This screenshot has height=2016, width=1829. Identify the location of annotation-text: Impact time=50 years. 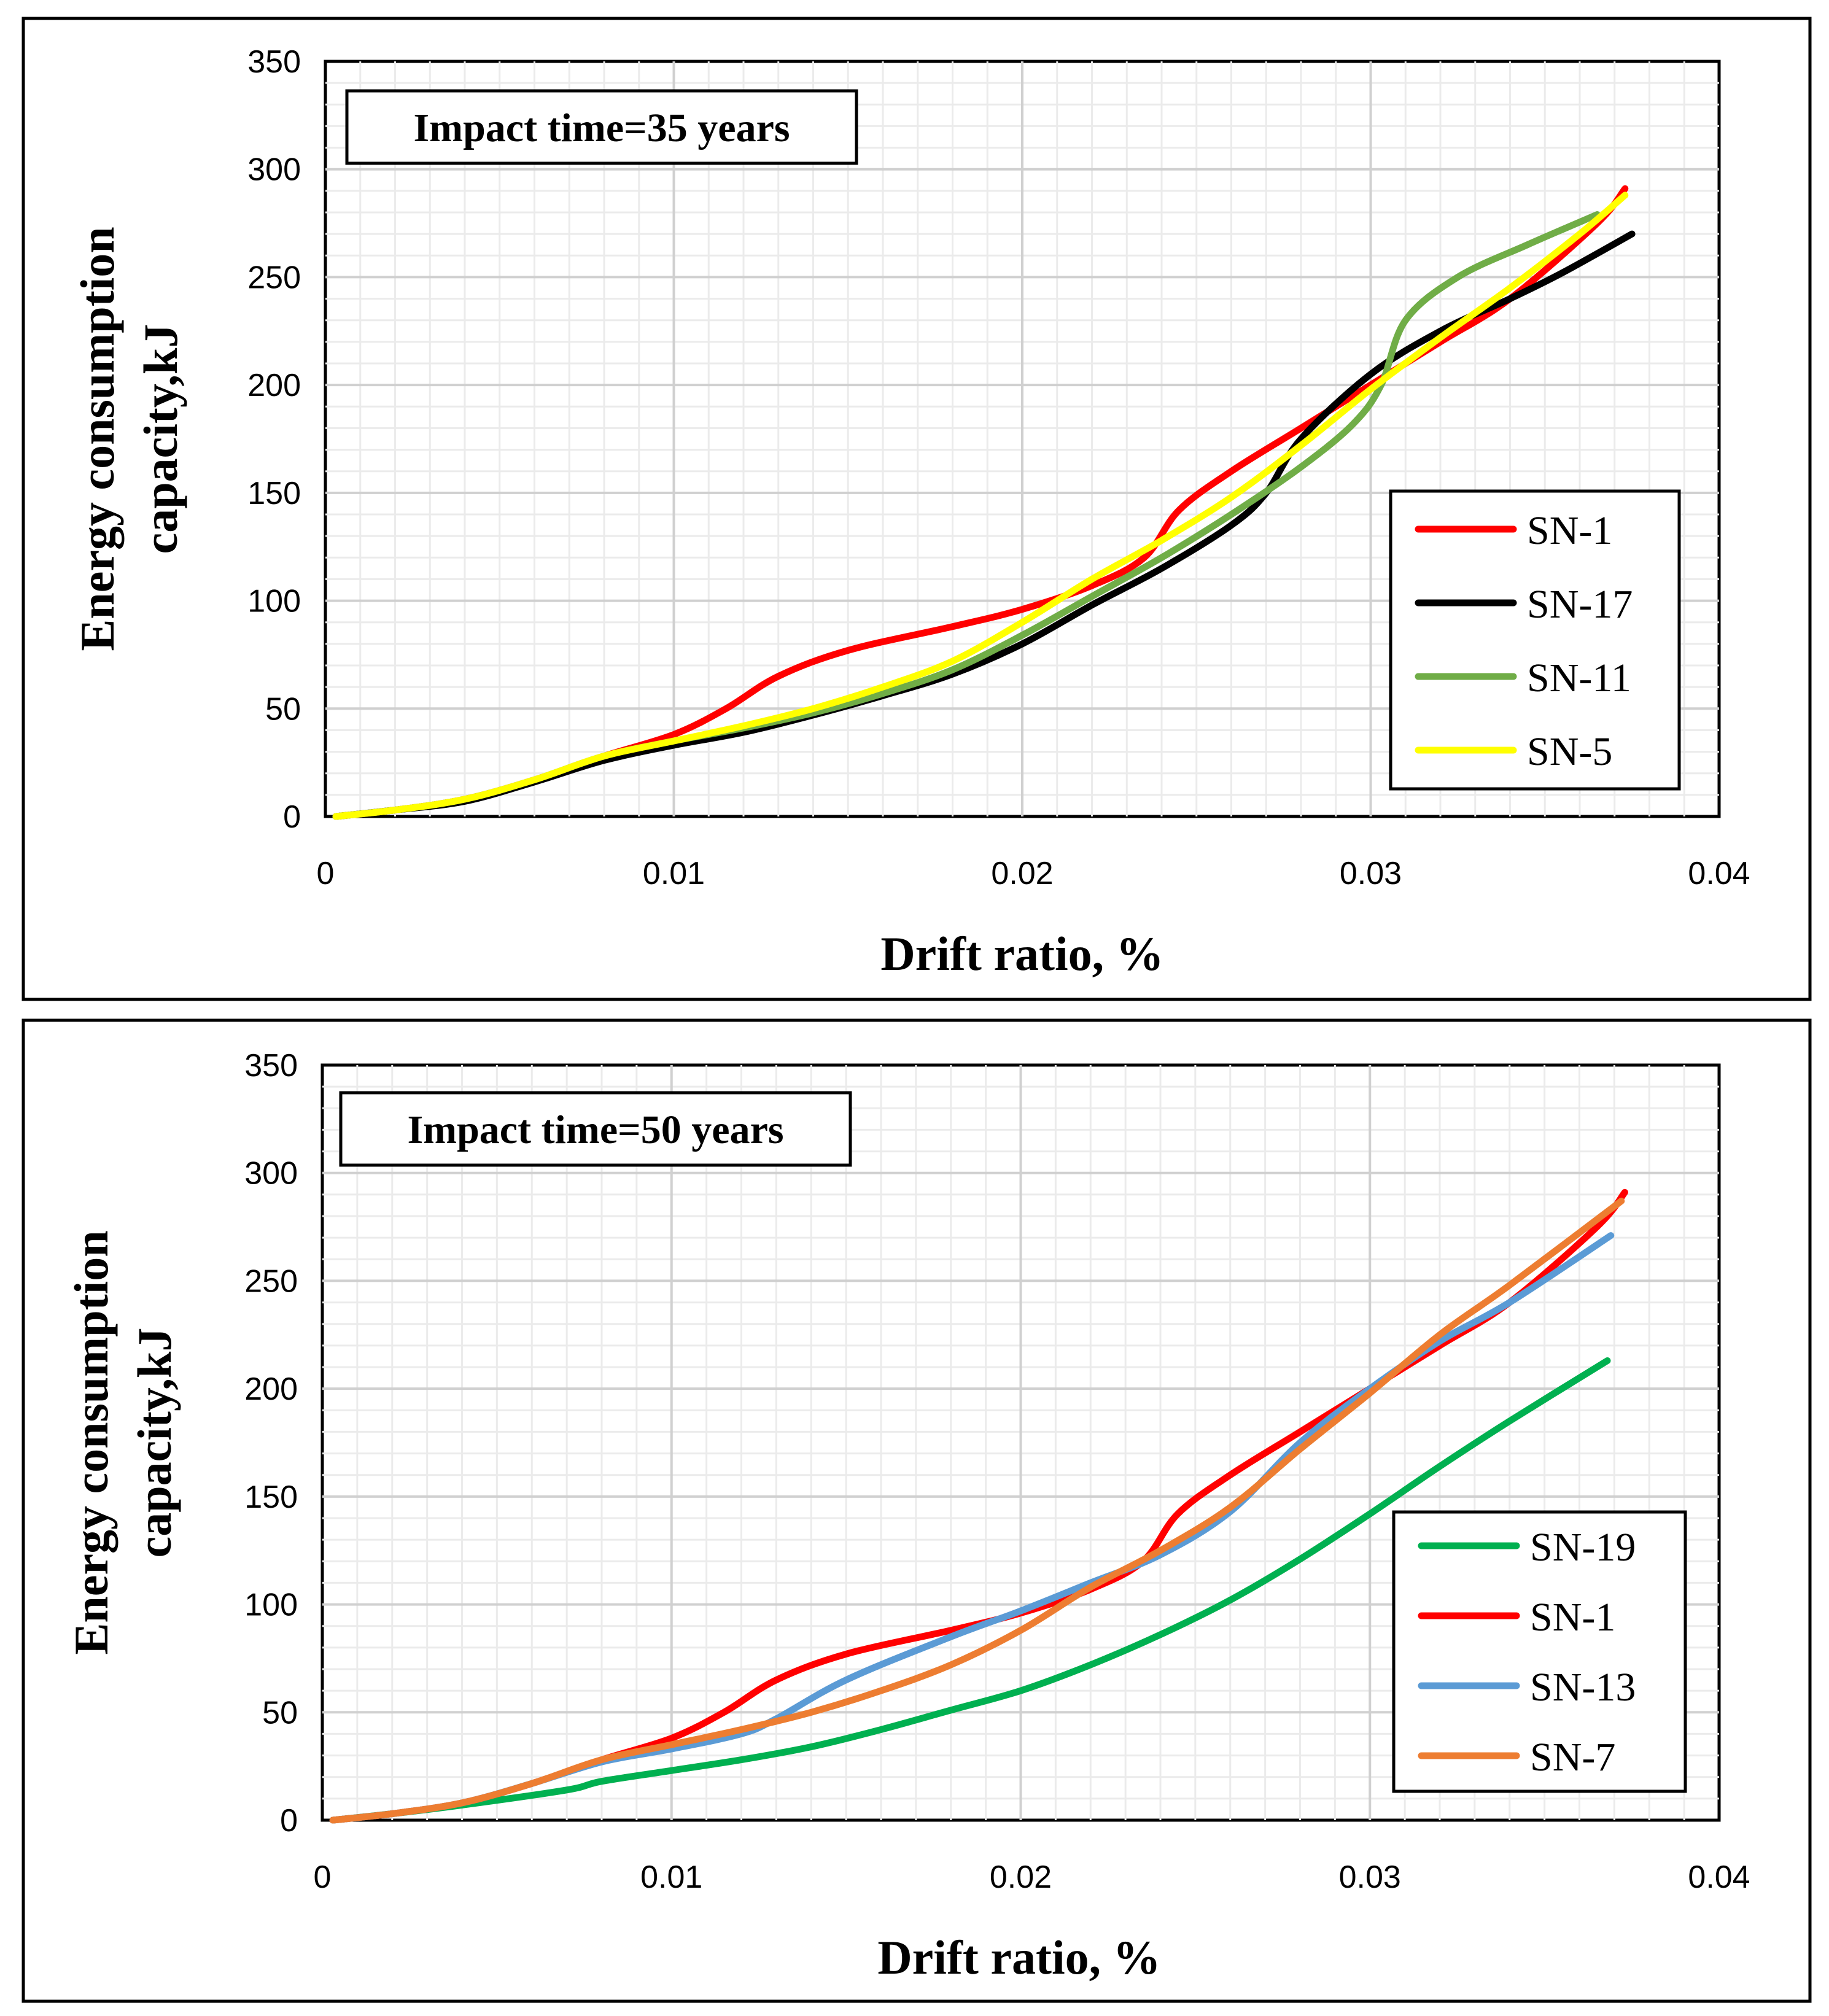
(595, 1129).